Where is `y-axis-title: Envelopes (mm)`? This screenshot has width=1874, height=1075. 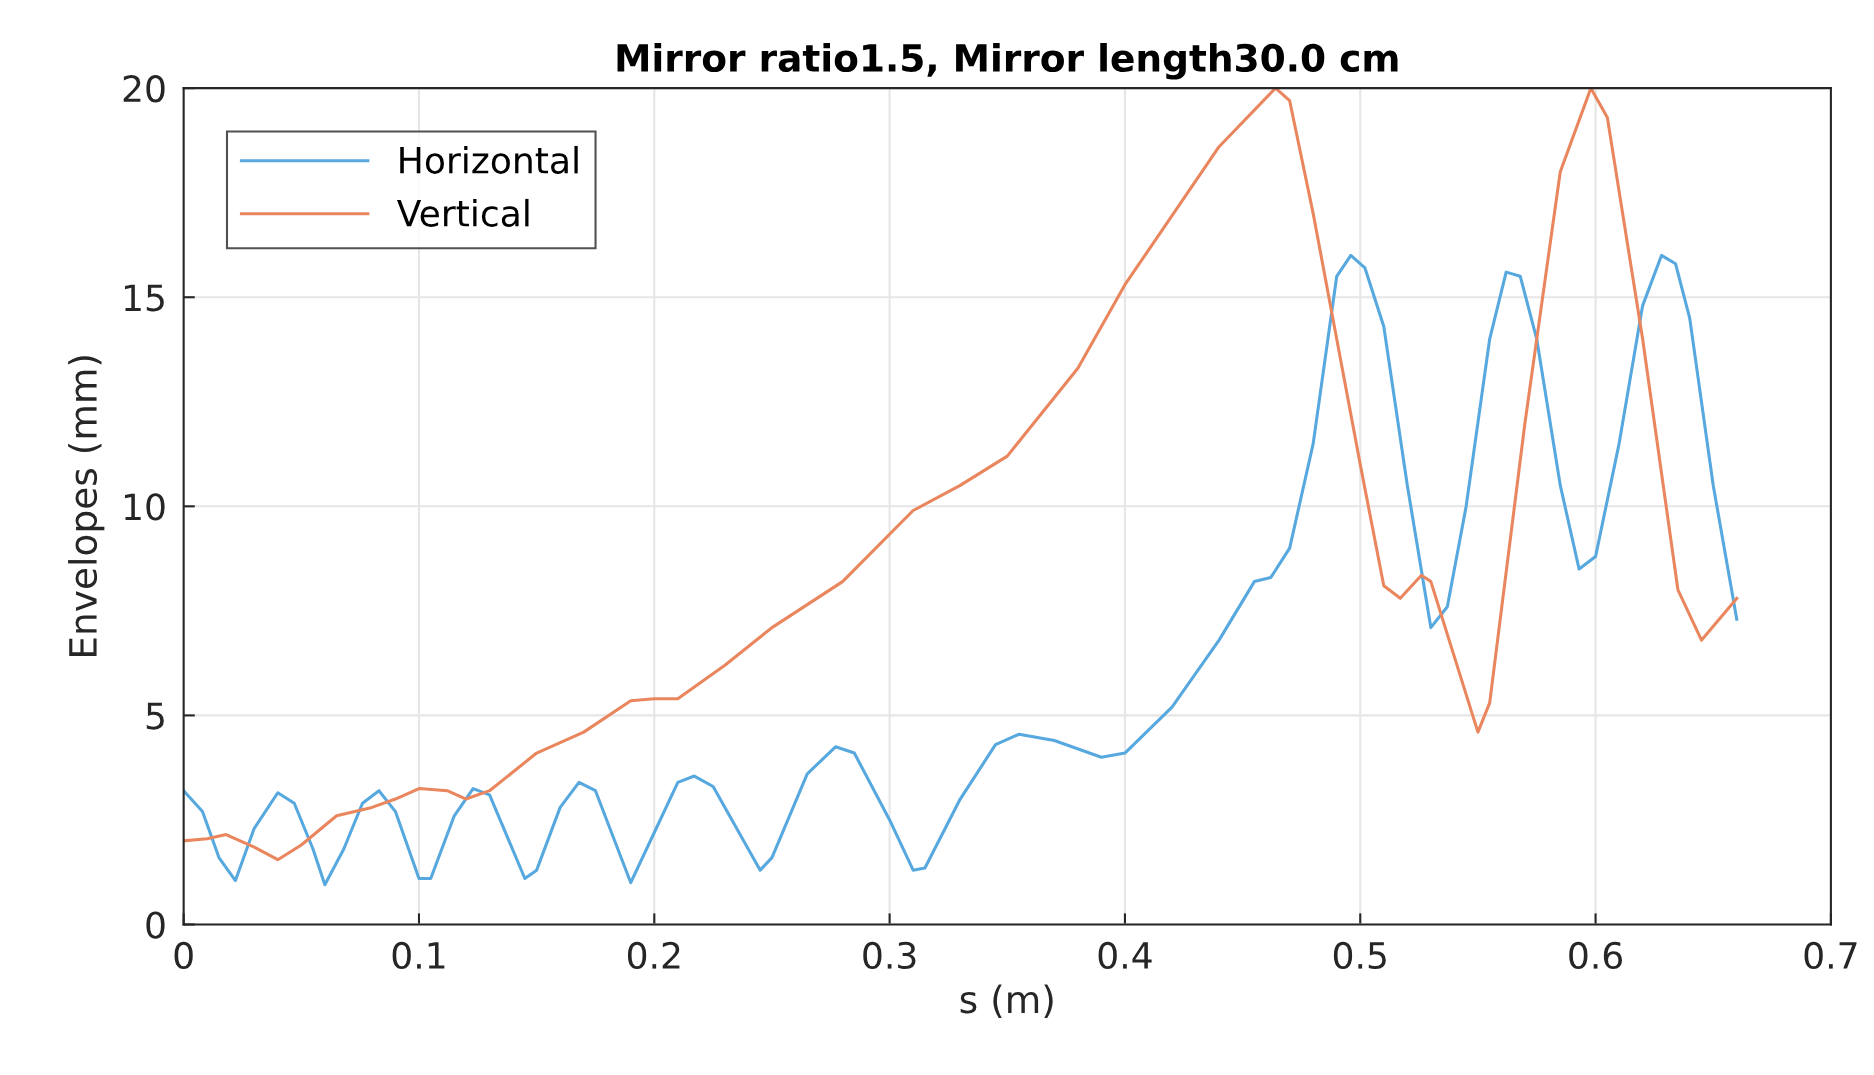 y-axis-title: Envelopes (mm) is located at coordinates (86, 506).